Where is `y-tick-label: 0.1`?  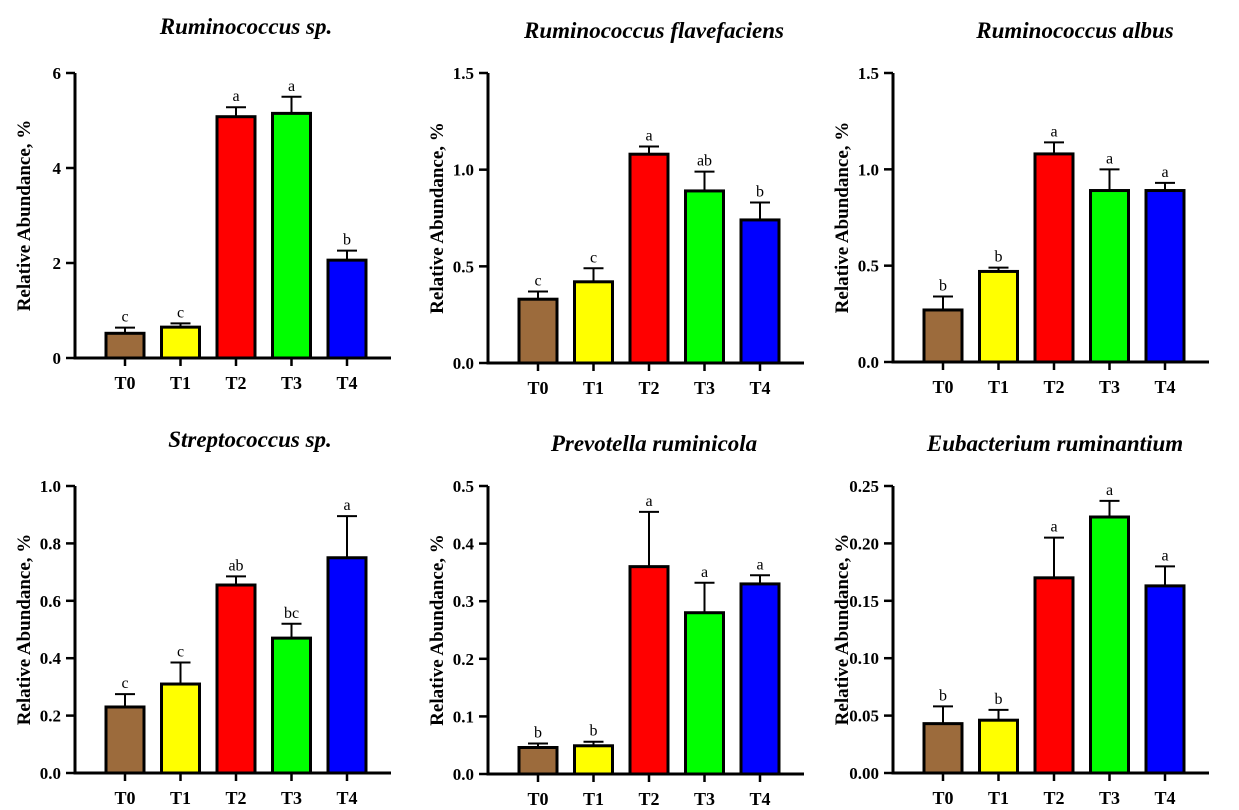
y-tick-label: 0.1 is located at coordinates (463, 716).